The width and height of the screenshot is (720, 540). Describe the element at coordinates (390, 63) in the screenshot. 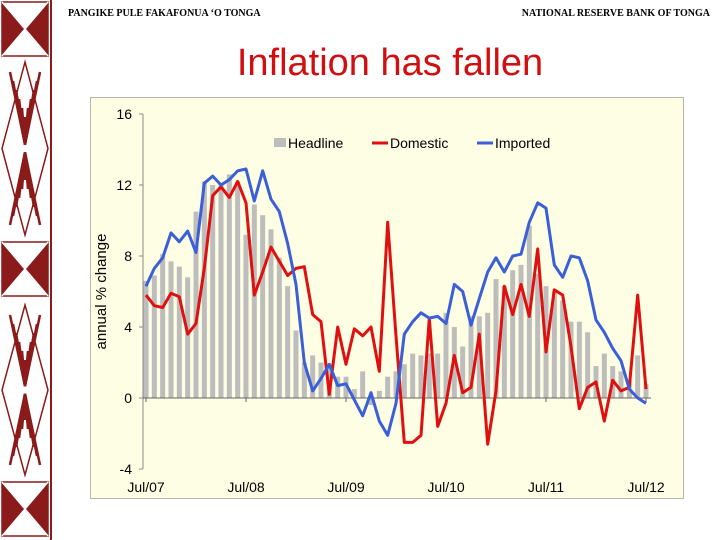

I see `slide-title: Inflation has fallen` at that location.